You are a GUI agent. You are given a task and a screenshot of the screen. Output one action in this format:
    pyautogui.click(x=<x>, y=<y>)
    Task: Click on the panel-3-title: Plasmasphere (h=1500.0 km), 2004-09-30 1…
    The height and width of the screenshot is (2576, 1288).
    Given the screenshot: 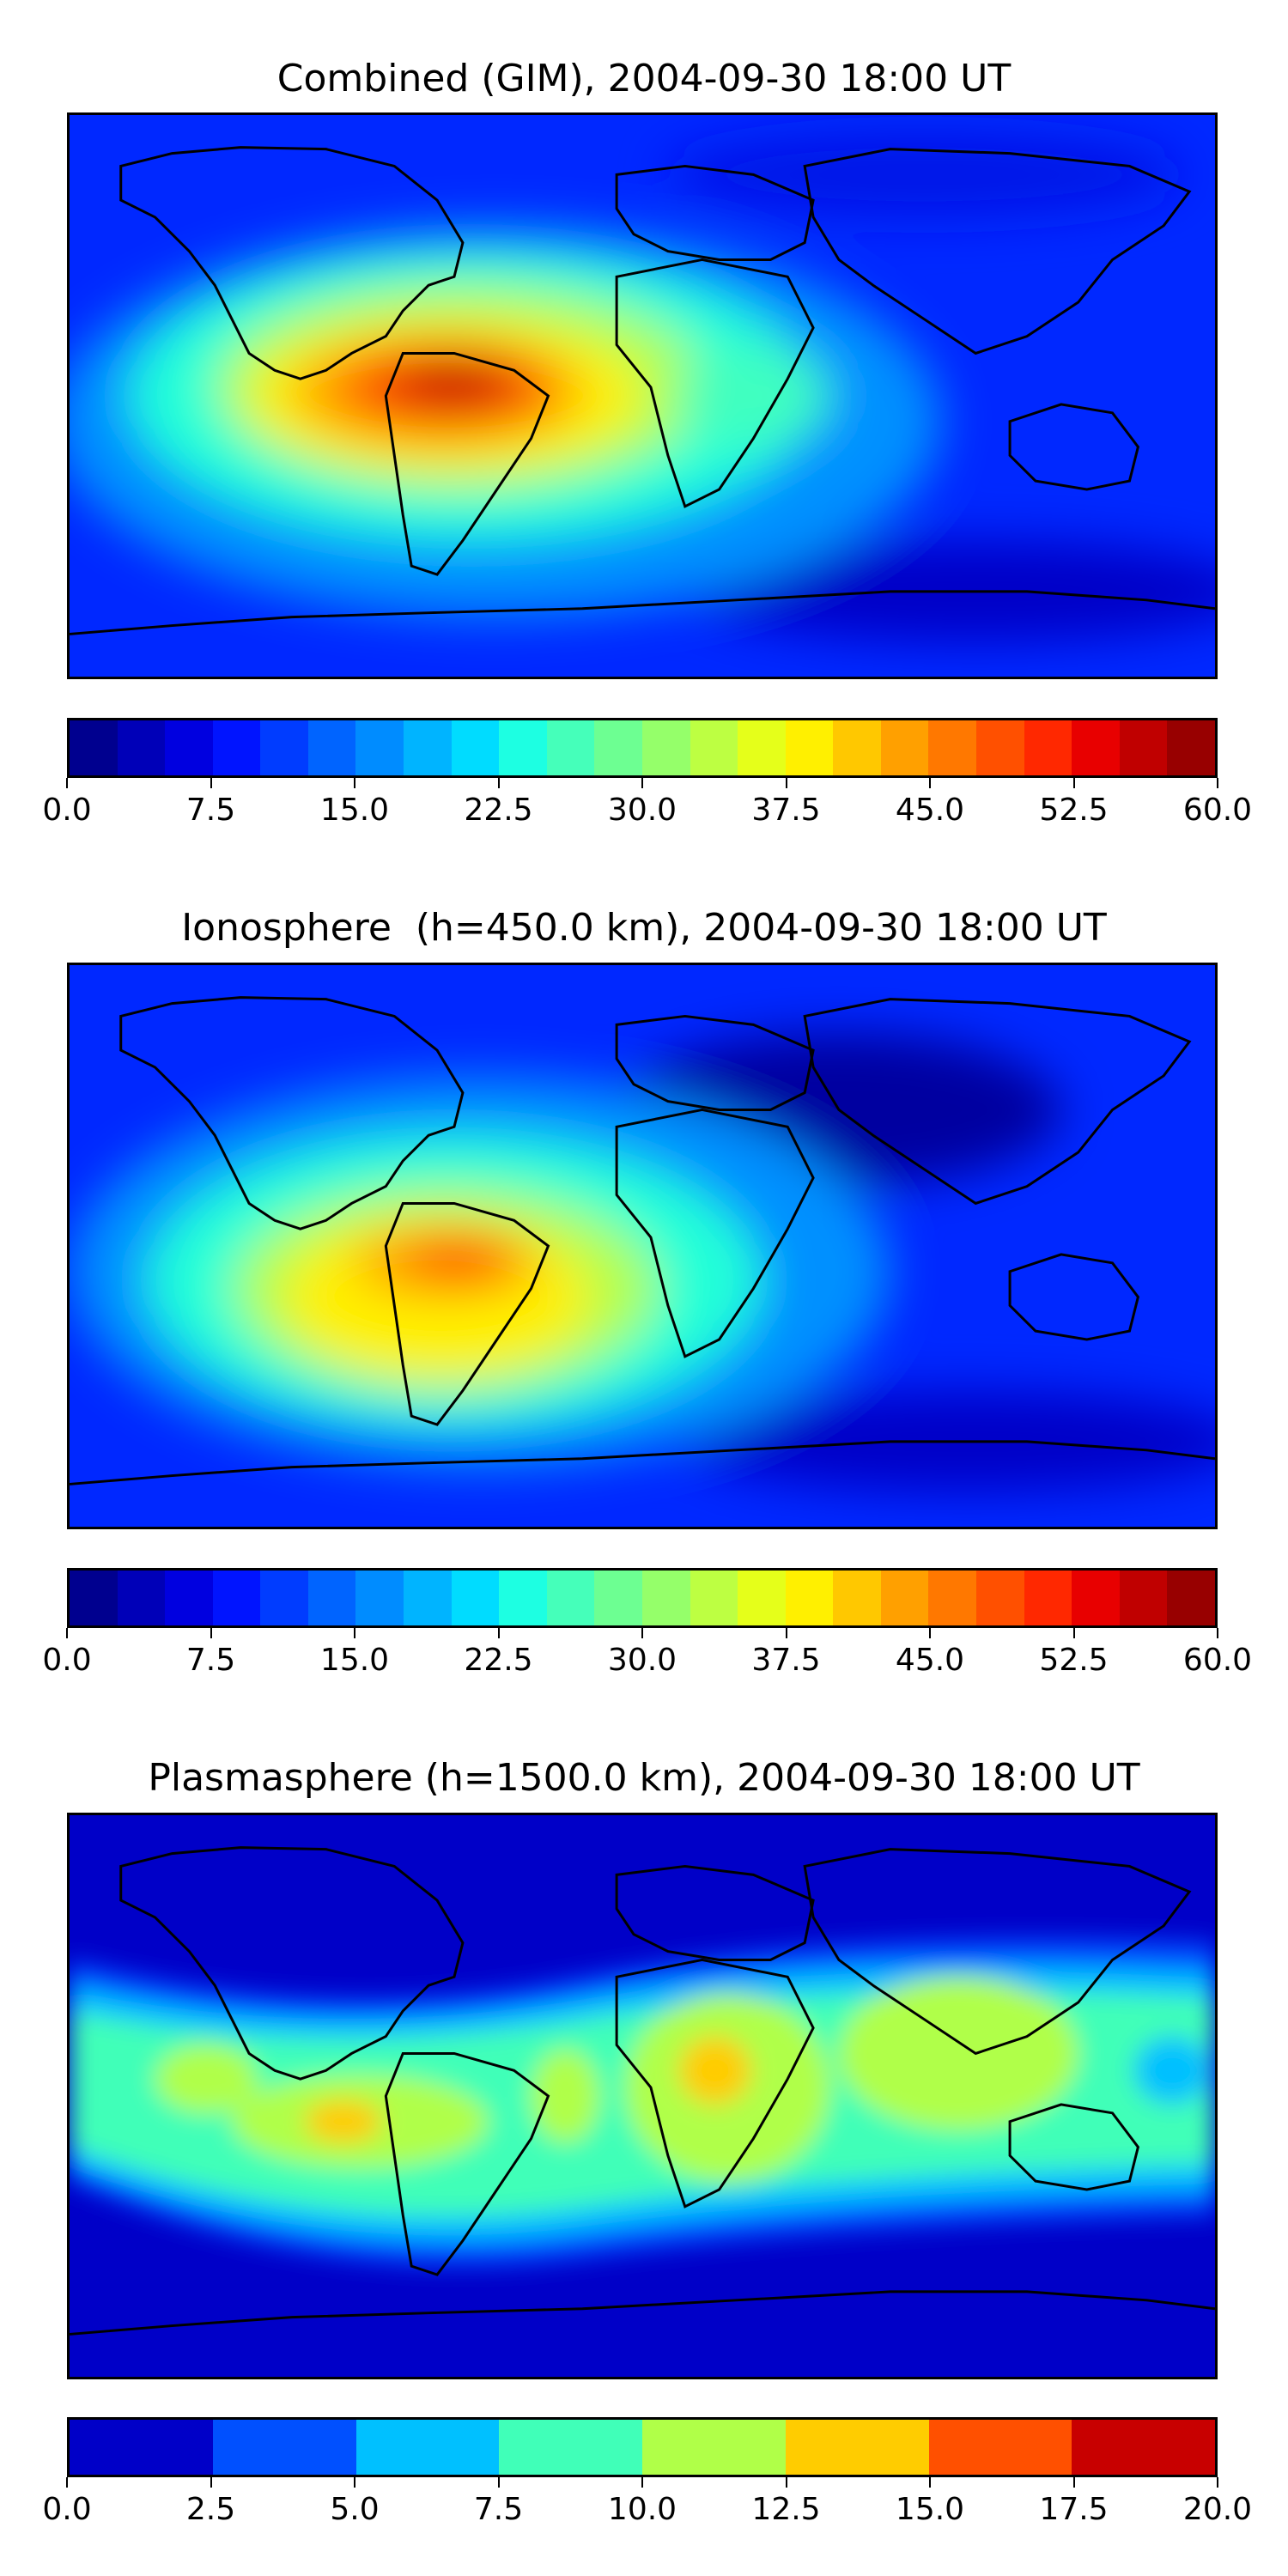 What is the action you would take?
    pyautogui.click(x=644, y=1778)
    